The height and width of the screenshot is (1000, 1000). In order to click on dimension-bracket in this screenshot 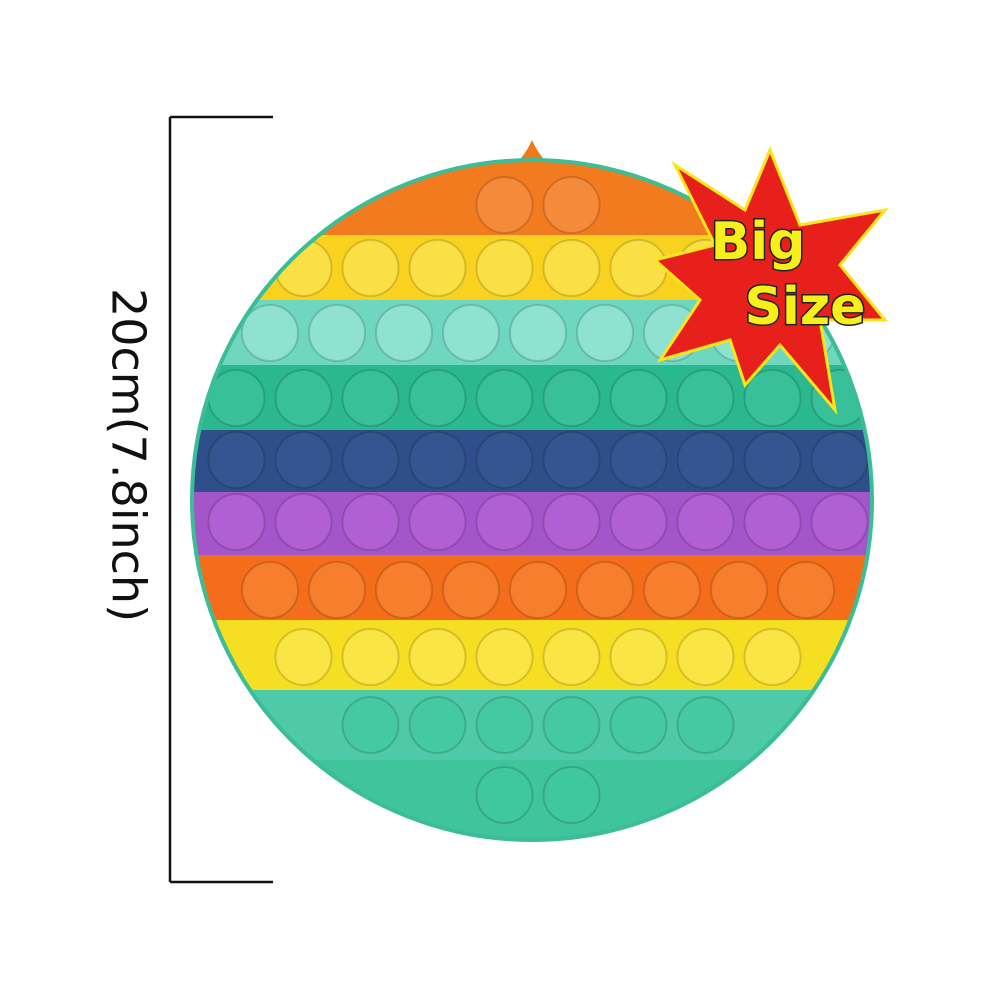, I will do `click(220, 499)`.